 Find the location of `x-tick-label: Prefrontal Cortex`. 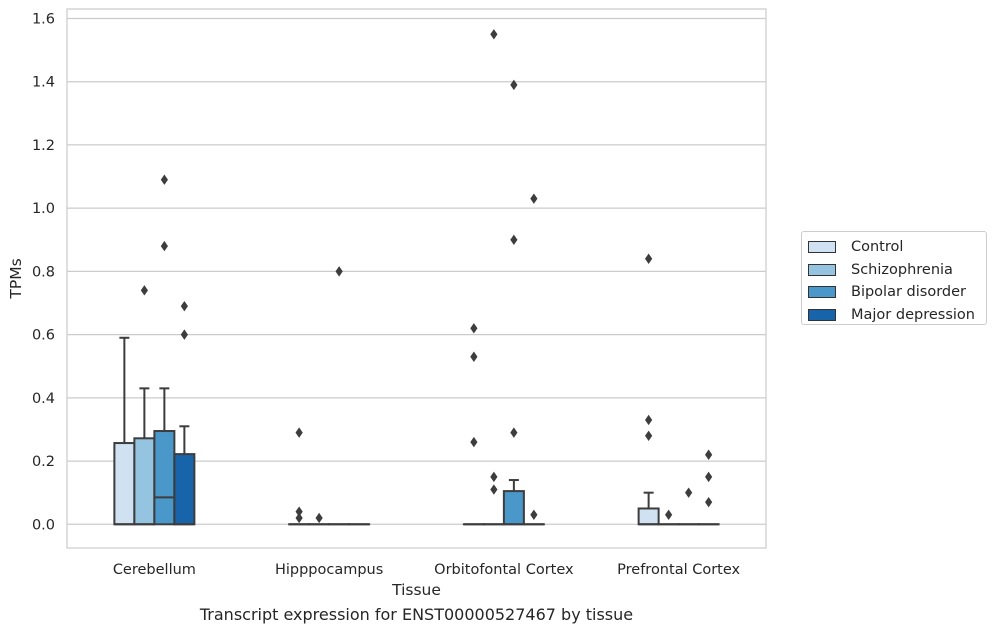

x-tick-label: Prefrontal Cortex is located at coordinates (678, 570).